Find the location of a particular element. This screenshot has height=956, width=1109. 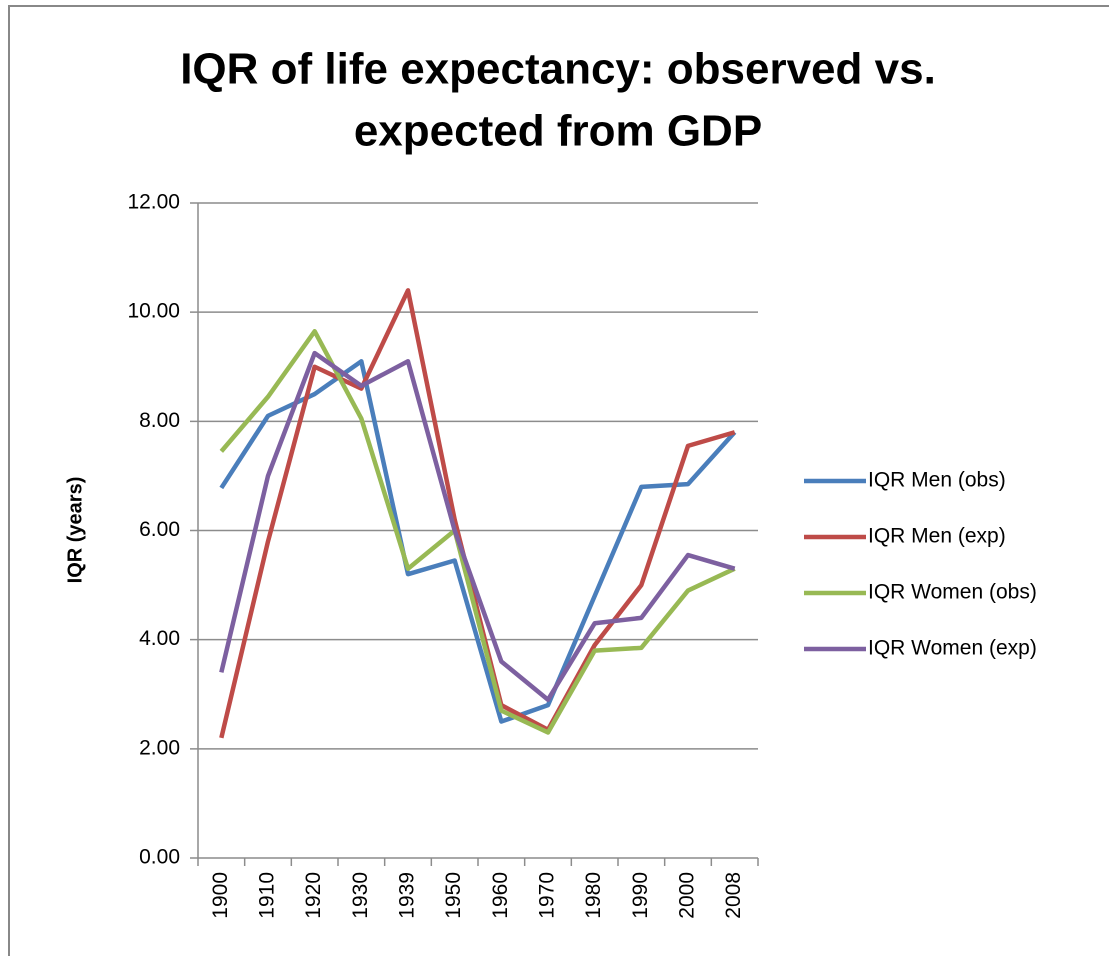

x-tick-label: 2008 is located at coordinates (733, 895).